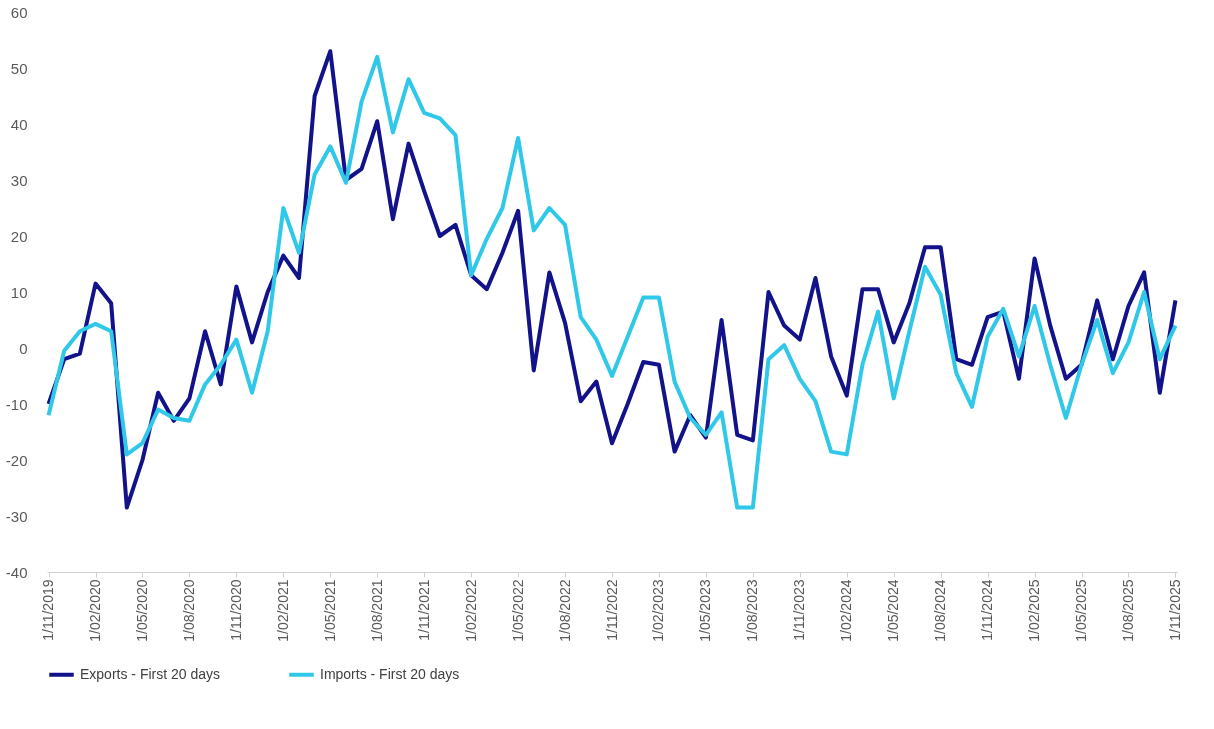  What do you see at coordinates (19, 12) in the screenshot?
I see `y-tick-label: 60` at bounding box center [19, 12].